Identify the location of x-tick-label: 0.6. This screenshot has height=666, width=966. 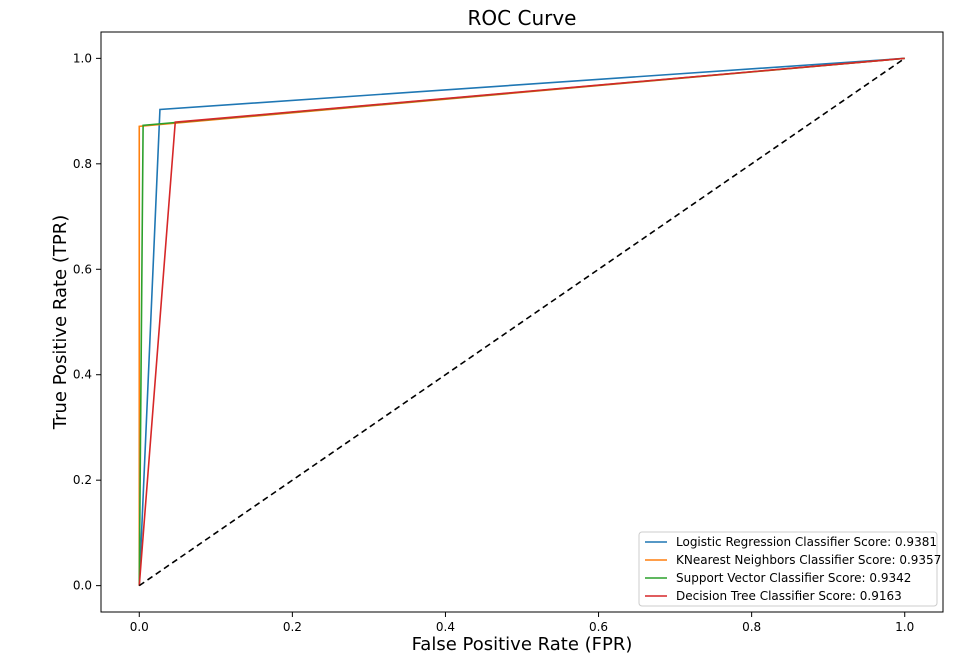
(598, 627).